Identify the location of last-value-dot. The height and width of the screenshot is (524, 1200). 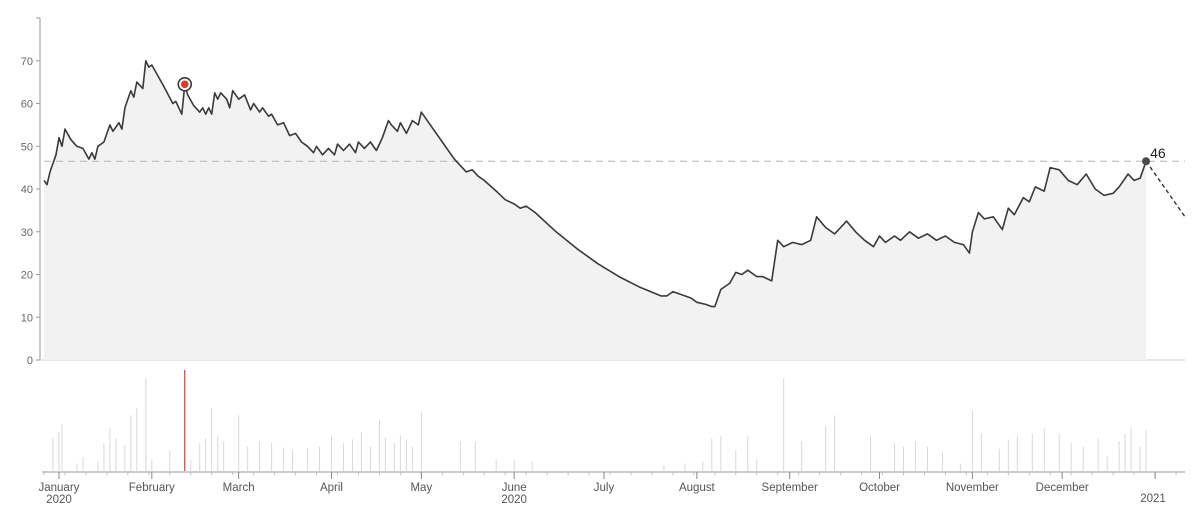
(1146, 161).